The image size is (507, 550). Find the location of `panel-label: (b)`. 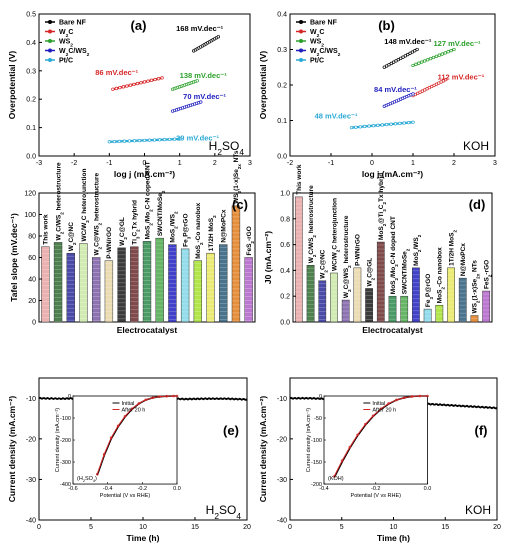

panel-label: (b) is located at coordinates (386, 25).